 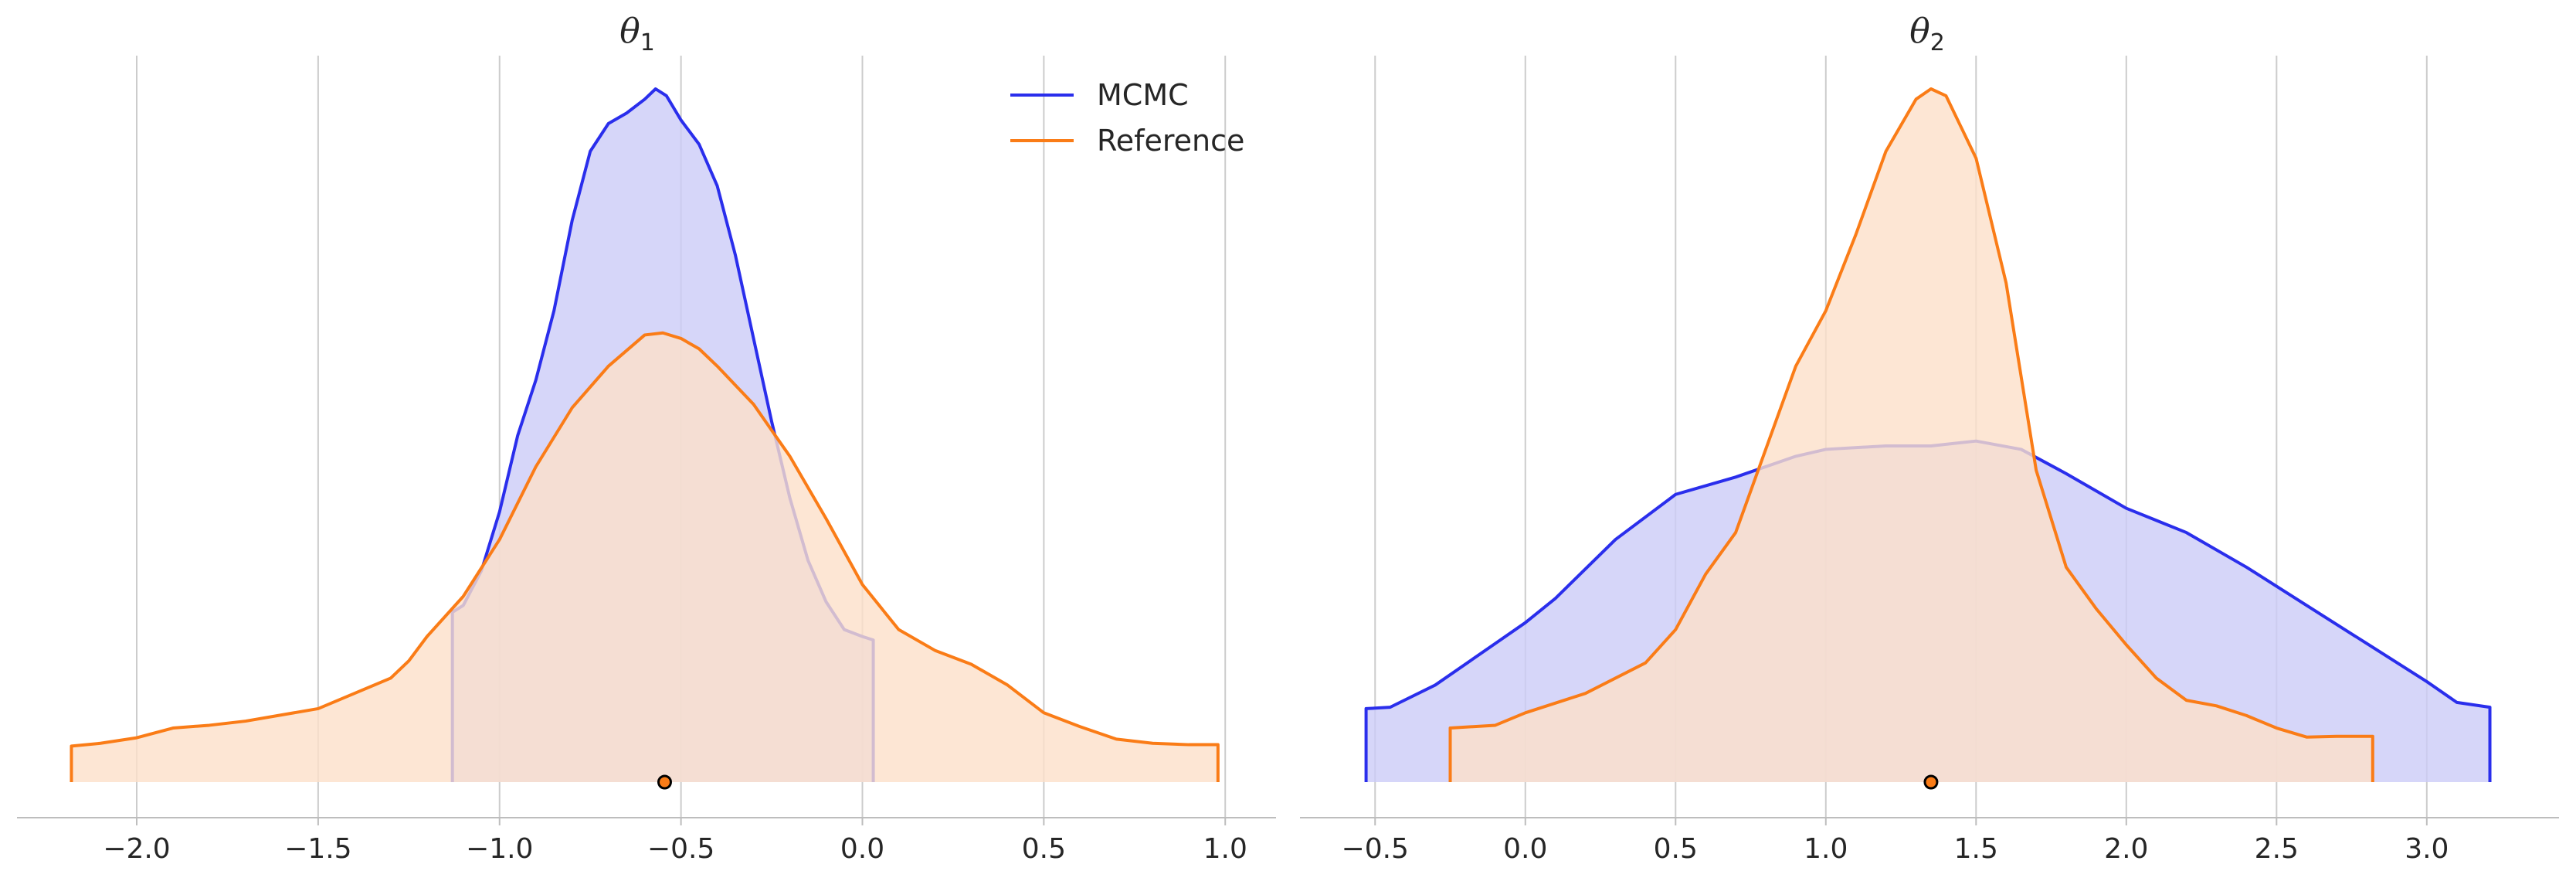 I want to click on x-tick-label: 1.5, so click(x=1976, y=849).